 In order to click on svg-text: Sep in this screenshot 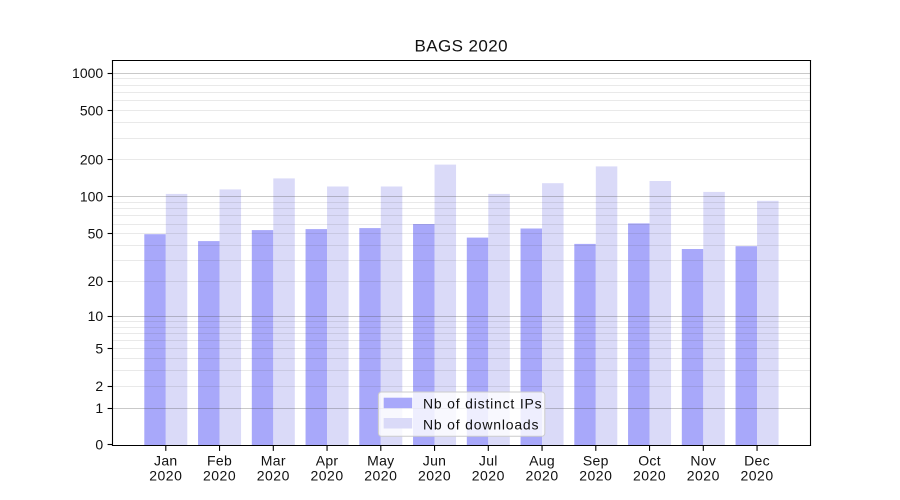, I will do `click(596, 460)`.